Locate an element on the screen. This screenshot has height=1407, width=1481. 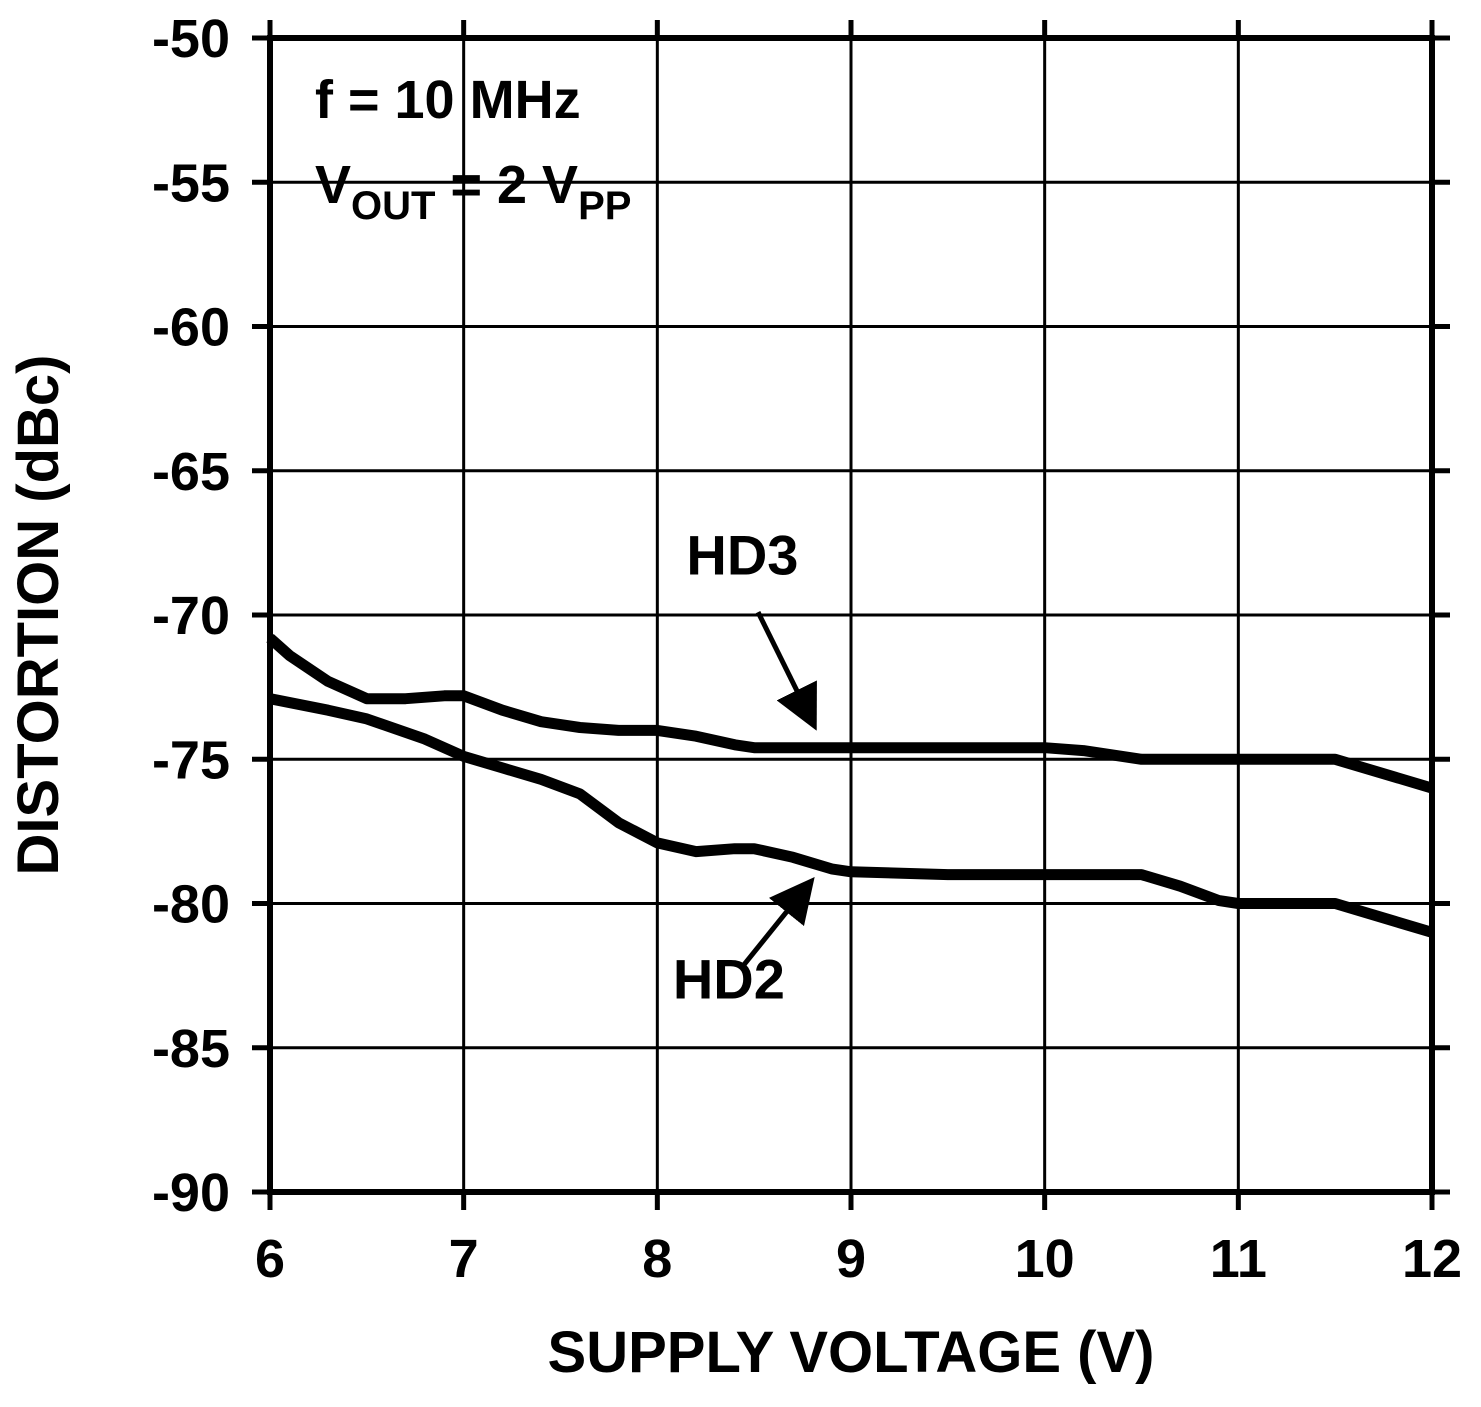
svg-text: -75 is located at coordinates (191, 760).